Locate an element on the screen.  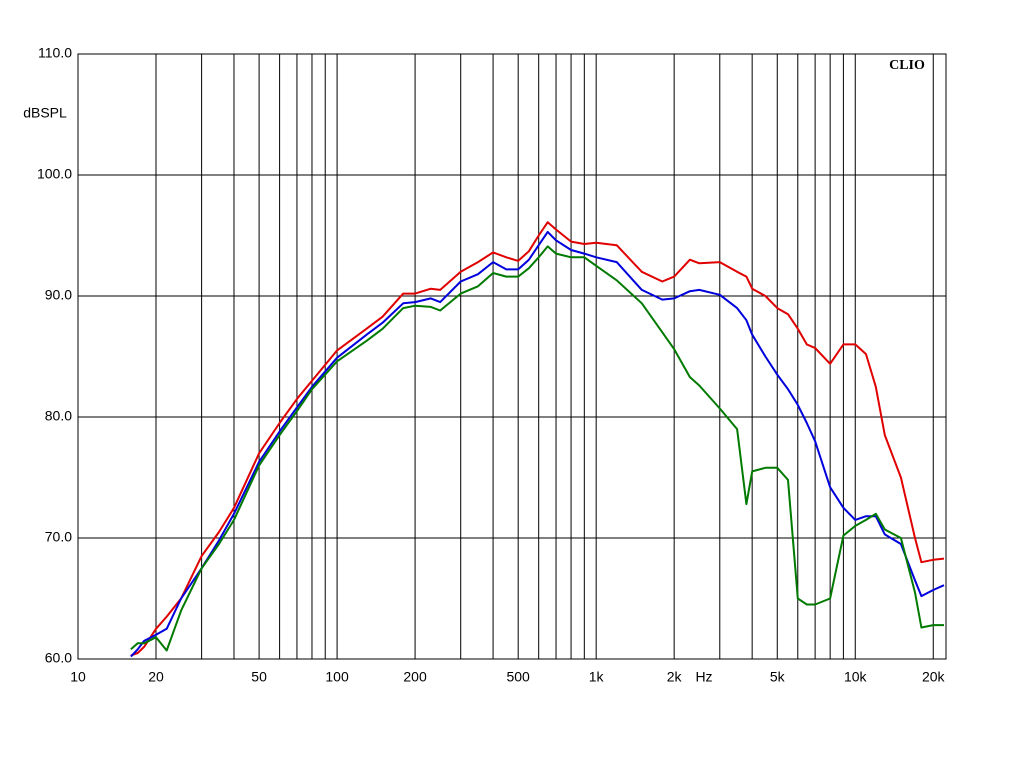
x-unit-label: Hz is located at coordinates (703, 677).